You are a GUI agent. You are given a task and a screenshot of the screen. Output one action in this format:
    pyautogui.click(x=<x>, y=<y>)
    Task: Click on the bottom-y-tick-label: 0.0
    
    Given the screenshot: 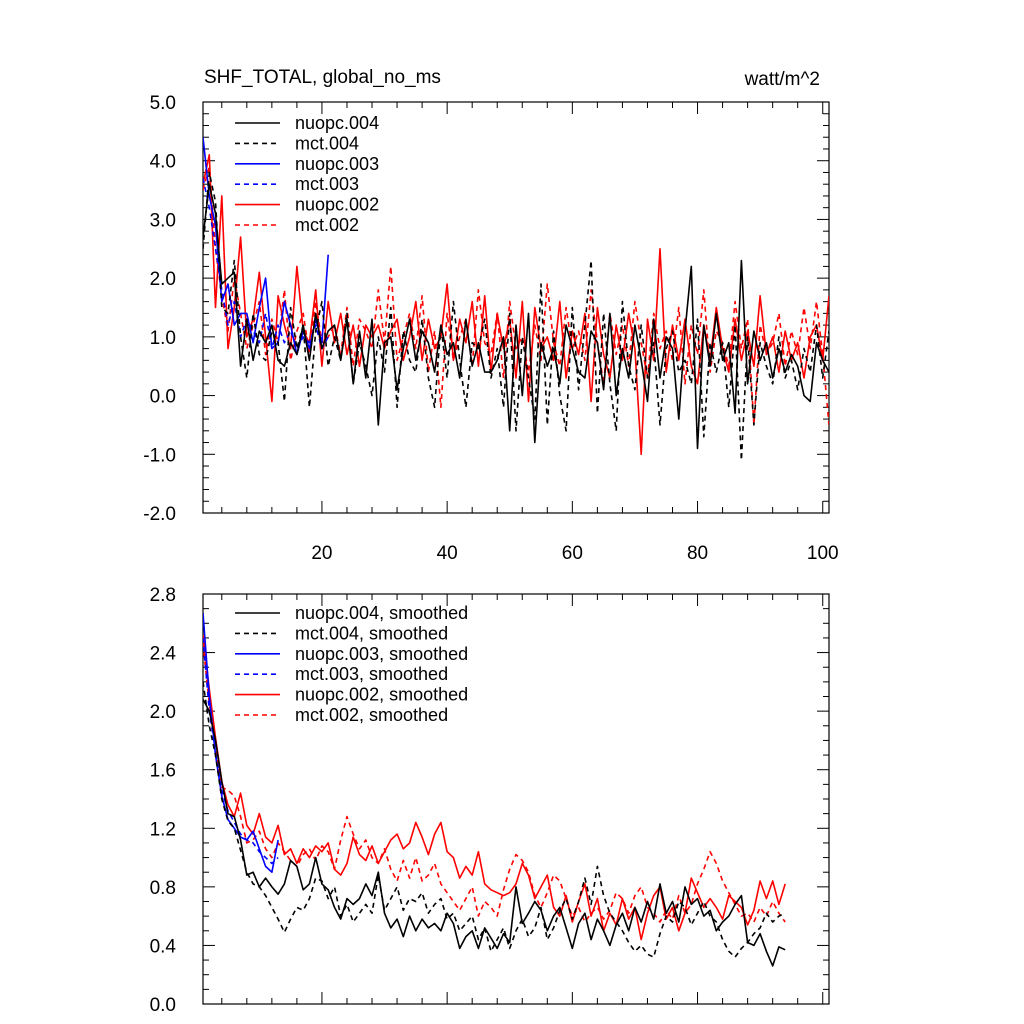 What is the action you would take?
    pyautogui.click(x=163, y=1005)
    